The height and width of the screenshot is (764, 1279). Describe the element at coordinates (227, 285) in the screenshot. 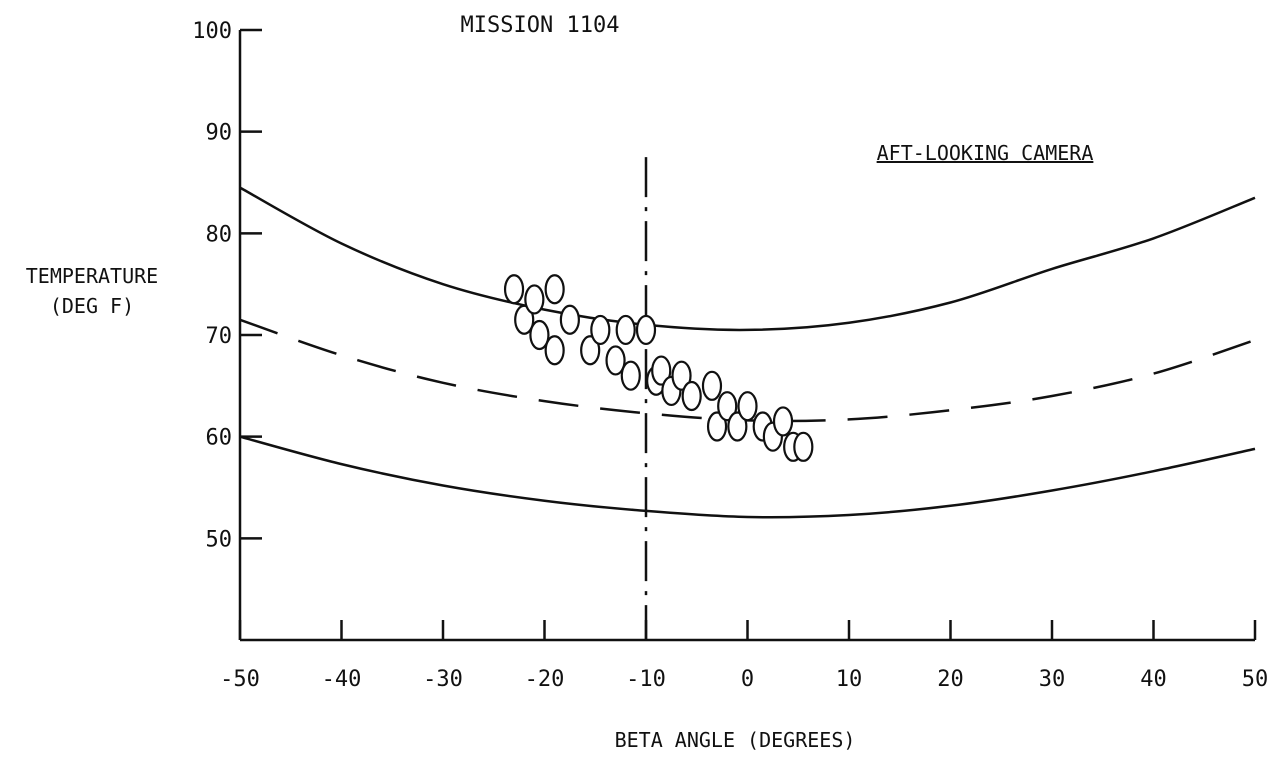

I see `y-ticks: 50 60 70 80 90 100` at that location.